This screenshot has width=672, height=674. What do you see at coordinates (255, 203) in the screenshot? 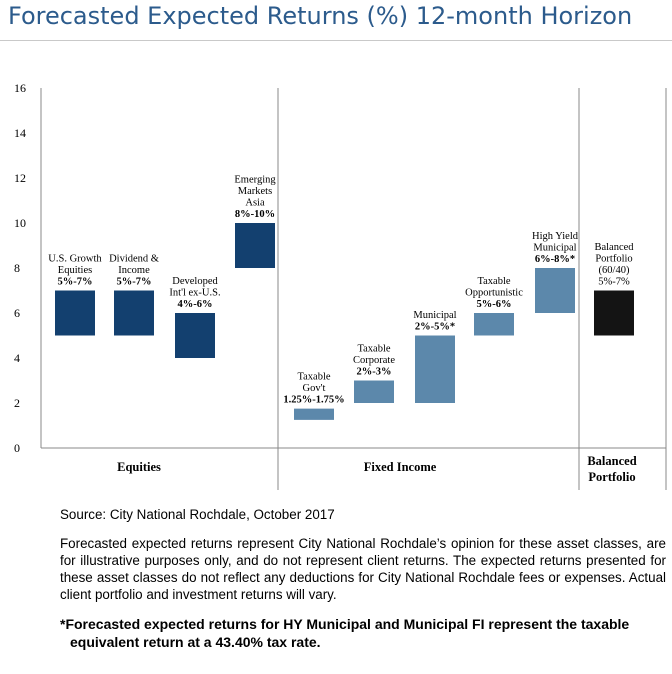
I see `bar-label: Asia` at bounding box center [255, 203].